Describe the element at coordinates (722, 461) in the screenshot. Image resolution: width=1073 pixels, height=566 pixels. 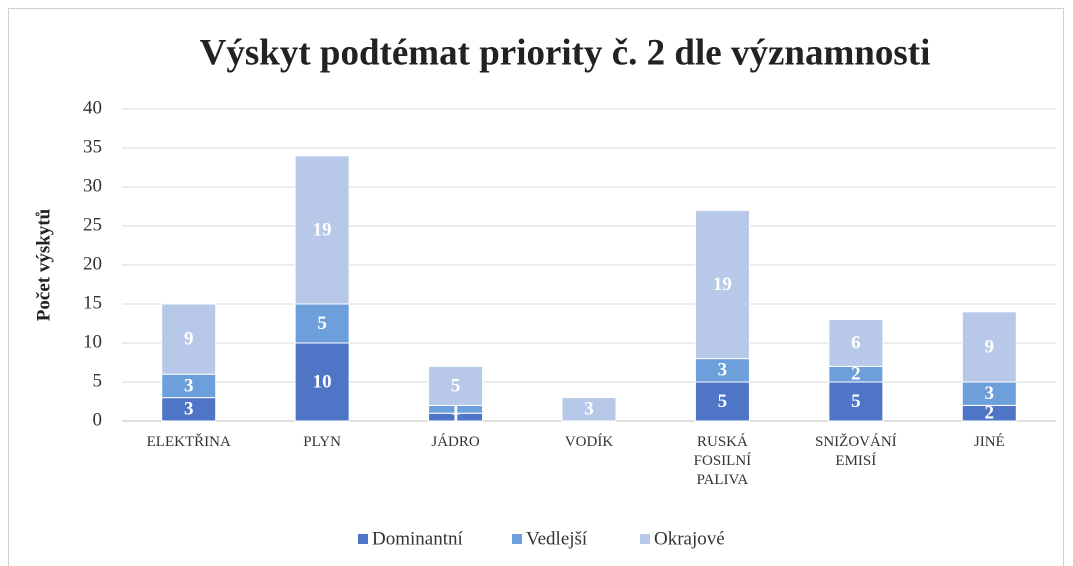
I see `x-tick-label: RUSKÁ FOSILNÍ PALIVA` at that location.